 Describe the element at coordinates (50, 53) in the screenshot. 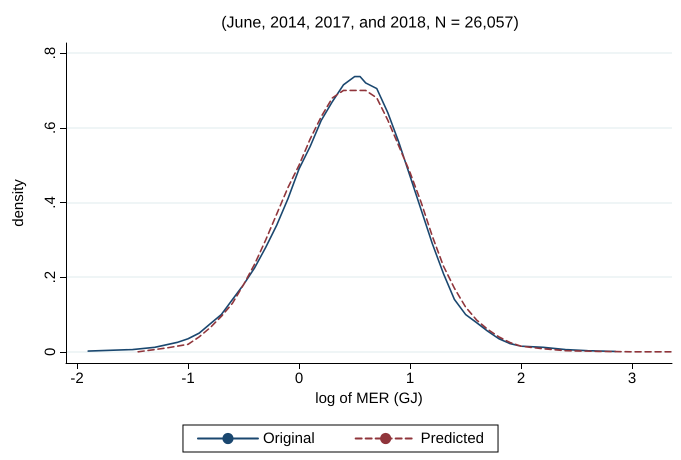

I see `y-tick-label: .8` at that location.